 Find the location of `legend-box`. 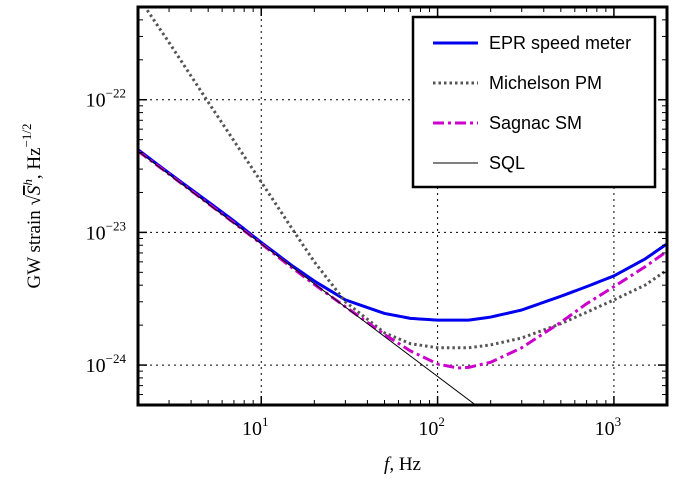

legend-box is located at coordinates (534, 102).